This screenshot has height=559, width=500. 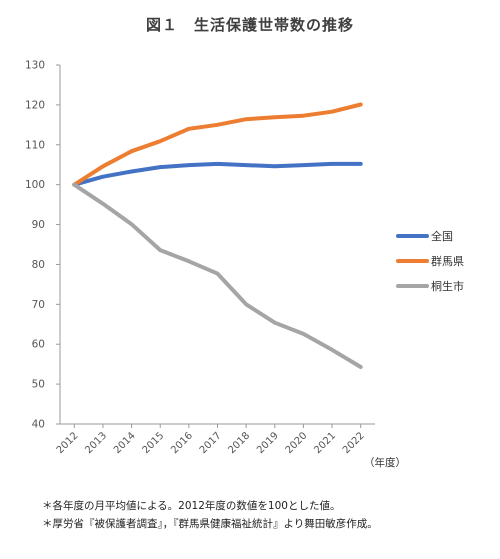 What do you see at coordinates (447, 261) in the screenshot?
I see `legend-label-1: 群馬県` at bounding box center [447, 261].